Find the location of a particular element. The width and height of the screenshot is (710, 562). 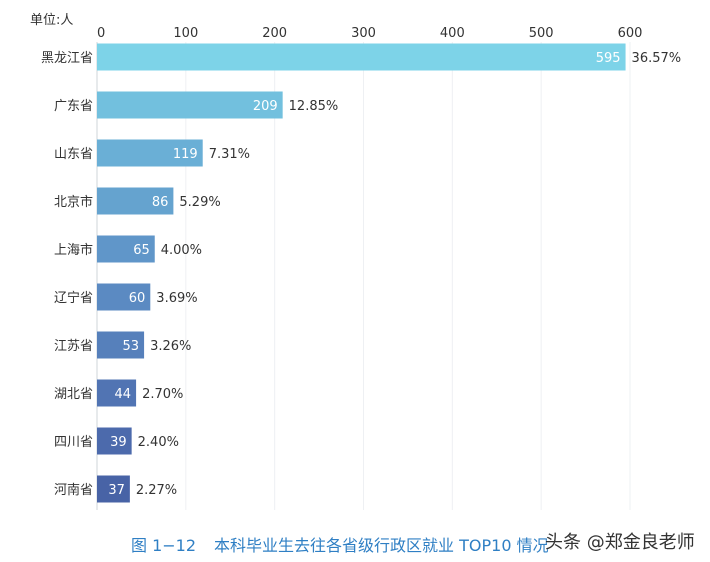

percent-label: 4.00% is located at coordinates (181, 250).